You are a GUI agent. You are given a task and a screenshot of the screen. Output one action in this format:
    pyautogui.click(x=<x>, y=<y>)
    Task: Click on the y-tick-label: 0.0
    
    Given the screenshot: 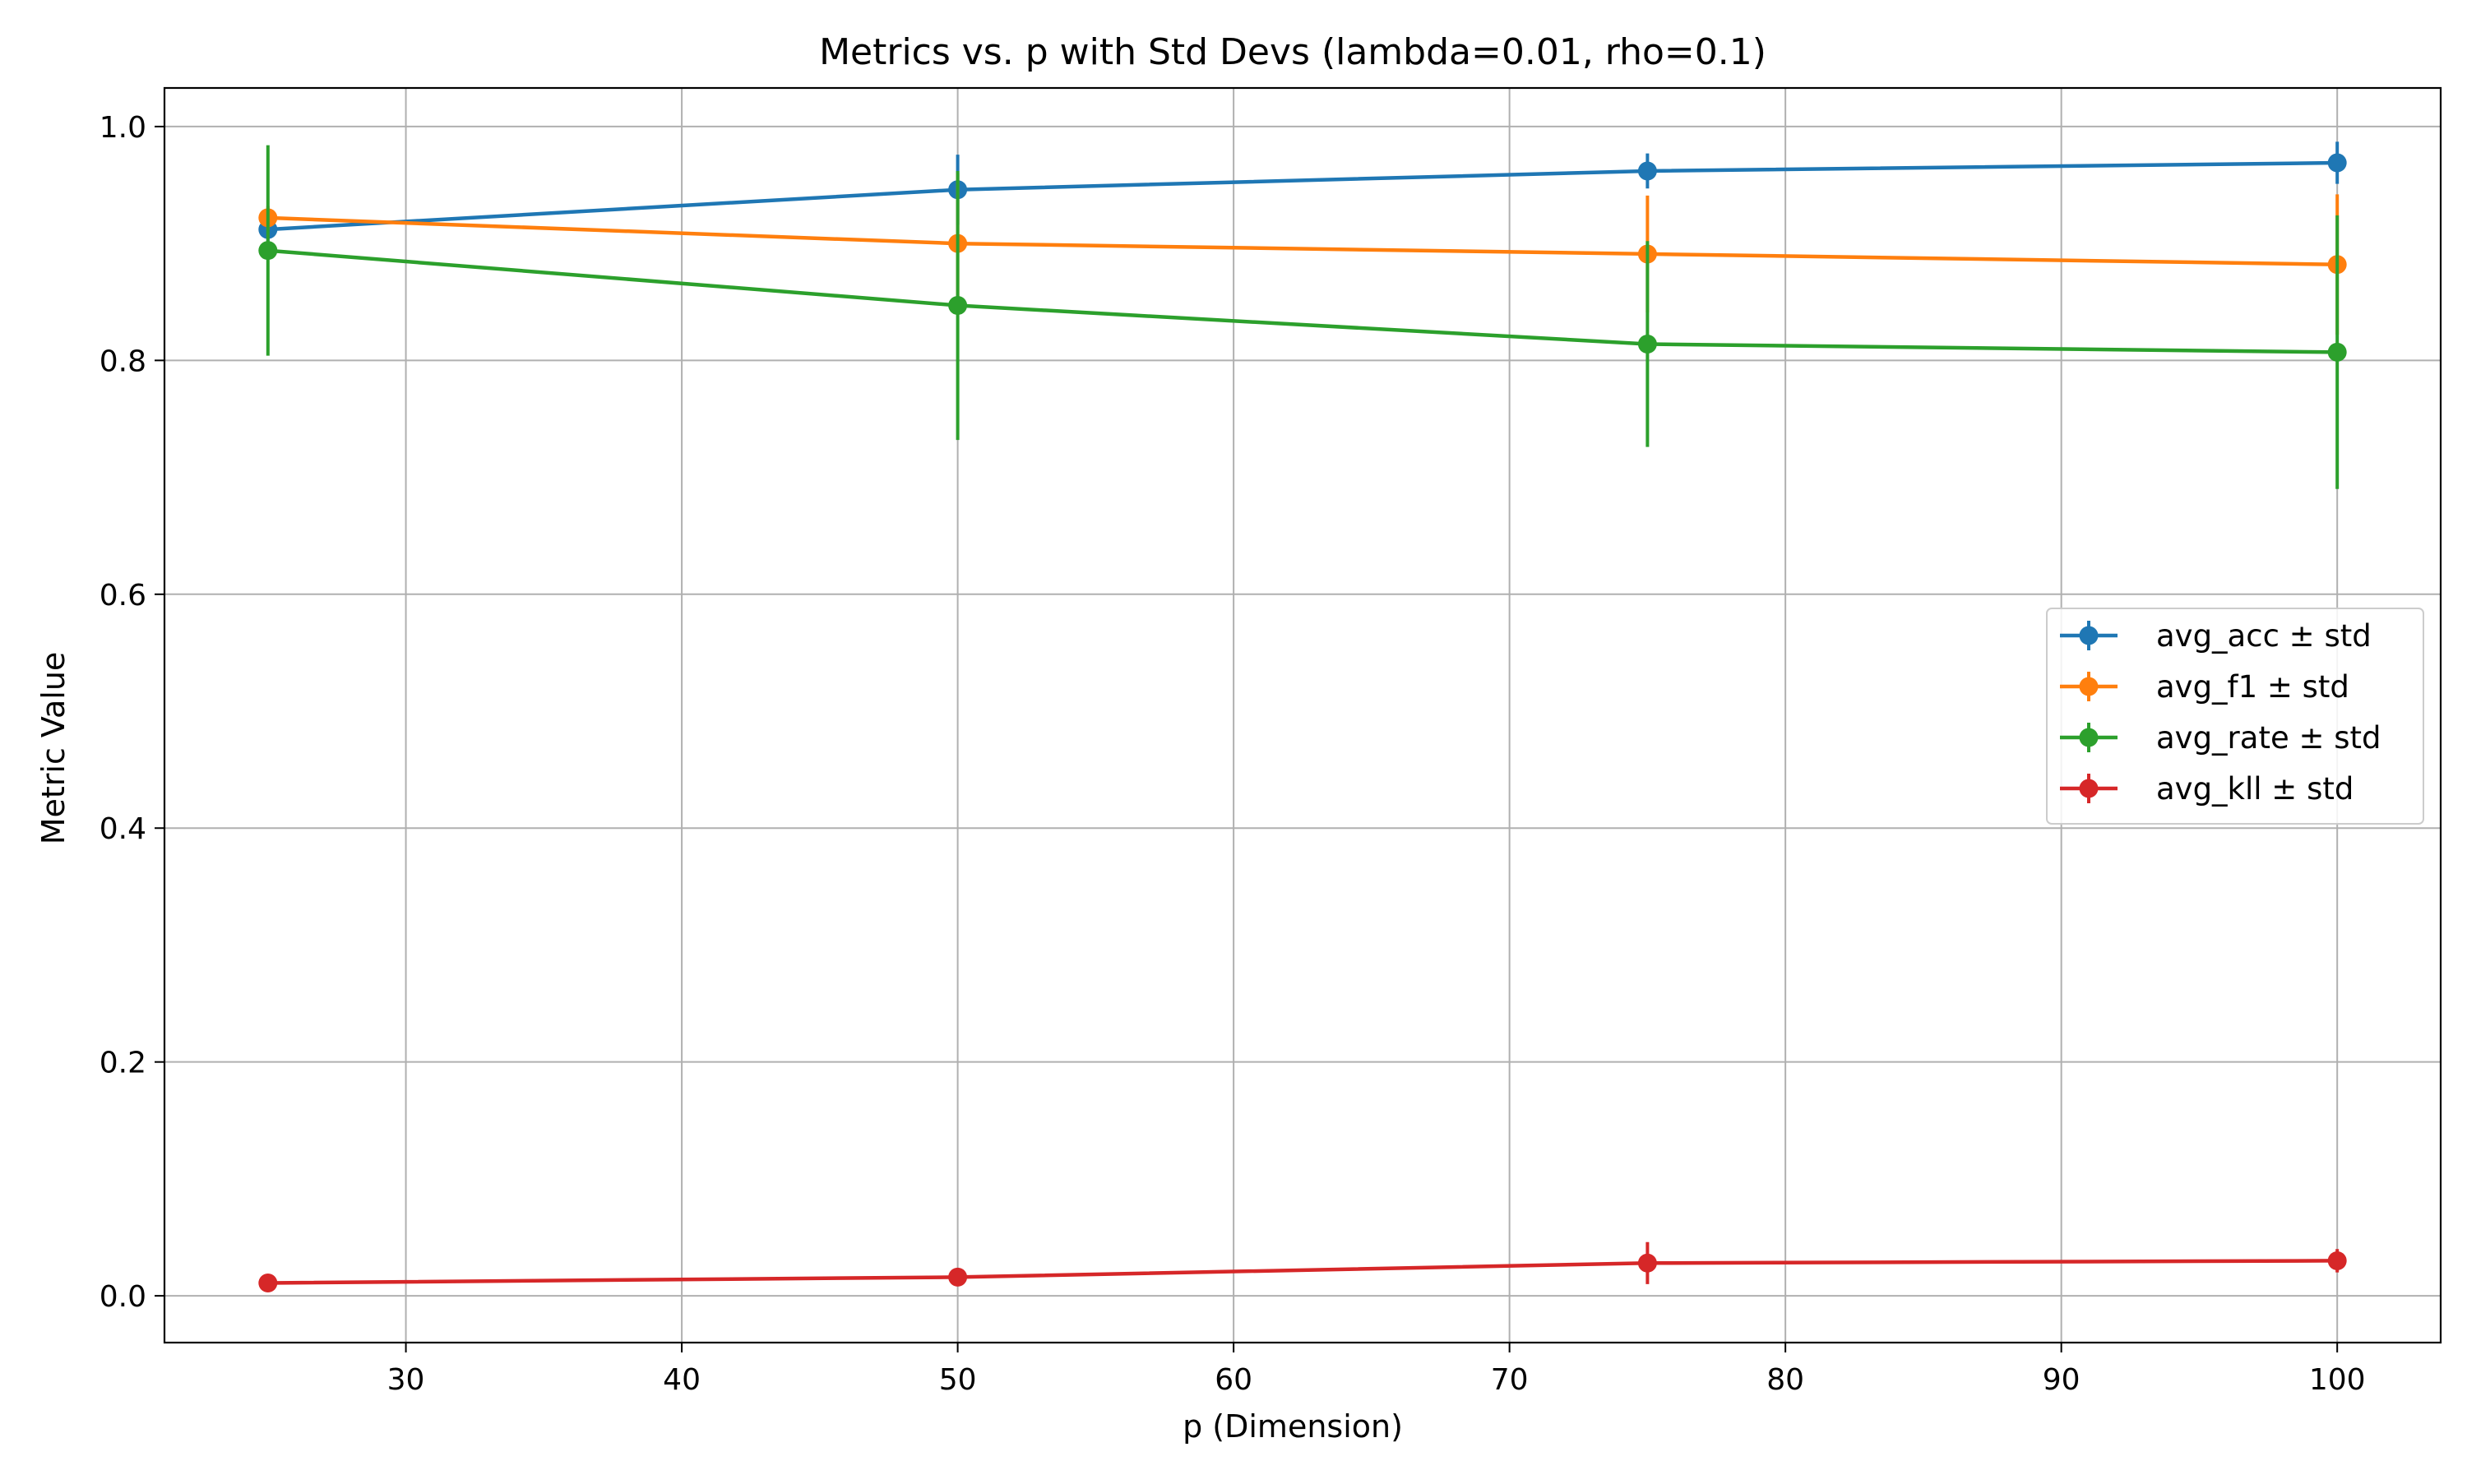 What is the action you would take?
    pyautogui.click(x=123, y=1297)
    